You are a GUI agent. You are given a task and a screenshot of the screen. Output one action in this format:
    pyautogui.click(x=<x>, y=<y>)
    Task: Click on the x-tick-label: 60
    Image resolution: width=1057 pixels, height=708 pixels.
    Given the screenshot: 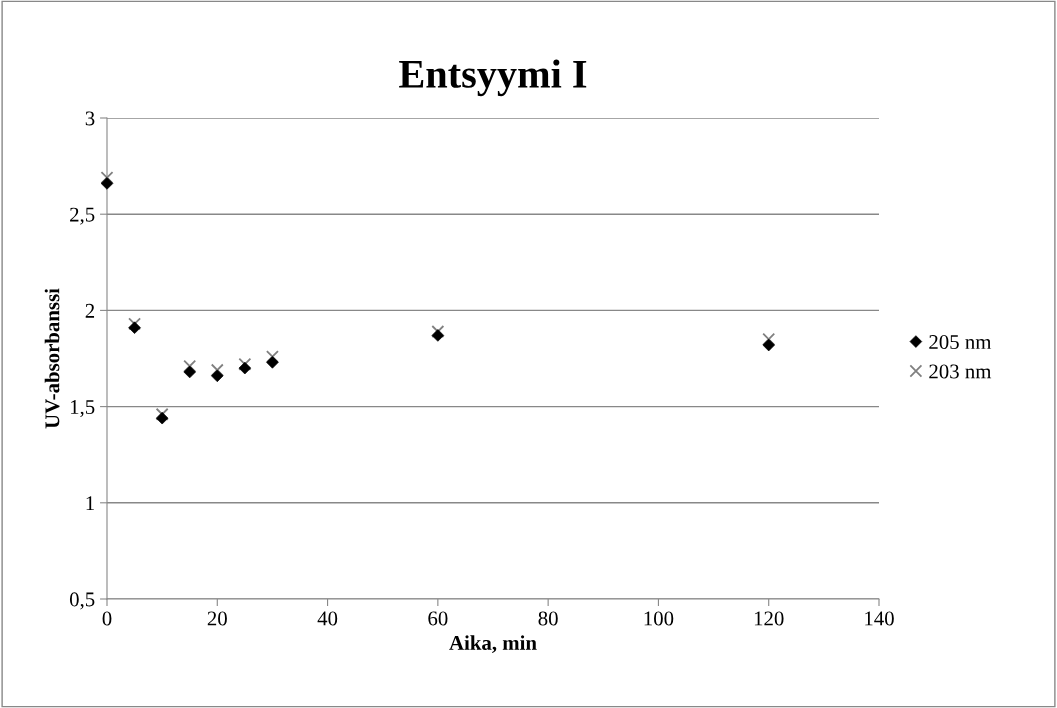 What is the action you would take?
    pyautogui.click(x=438, y=618)
    